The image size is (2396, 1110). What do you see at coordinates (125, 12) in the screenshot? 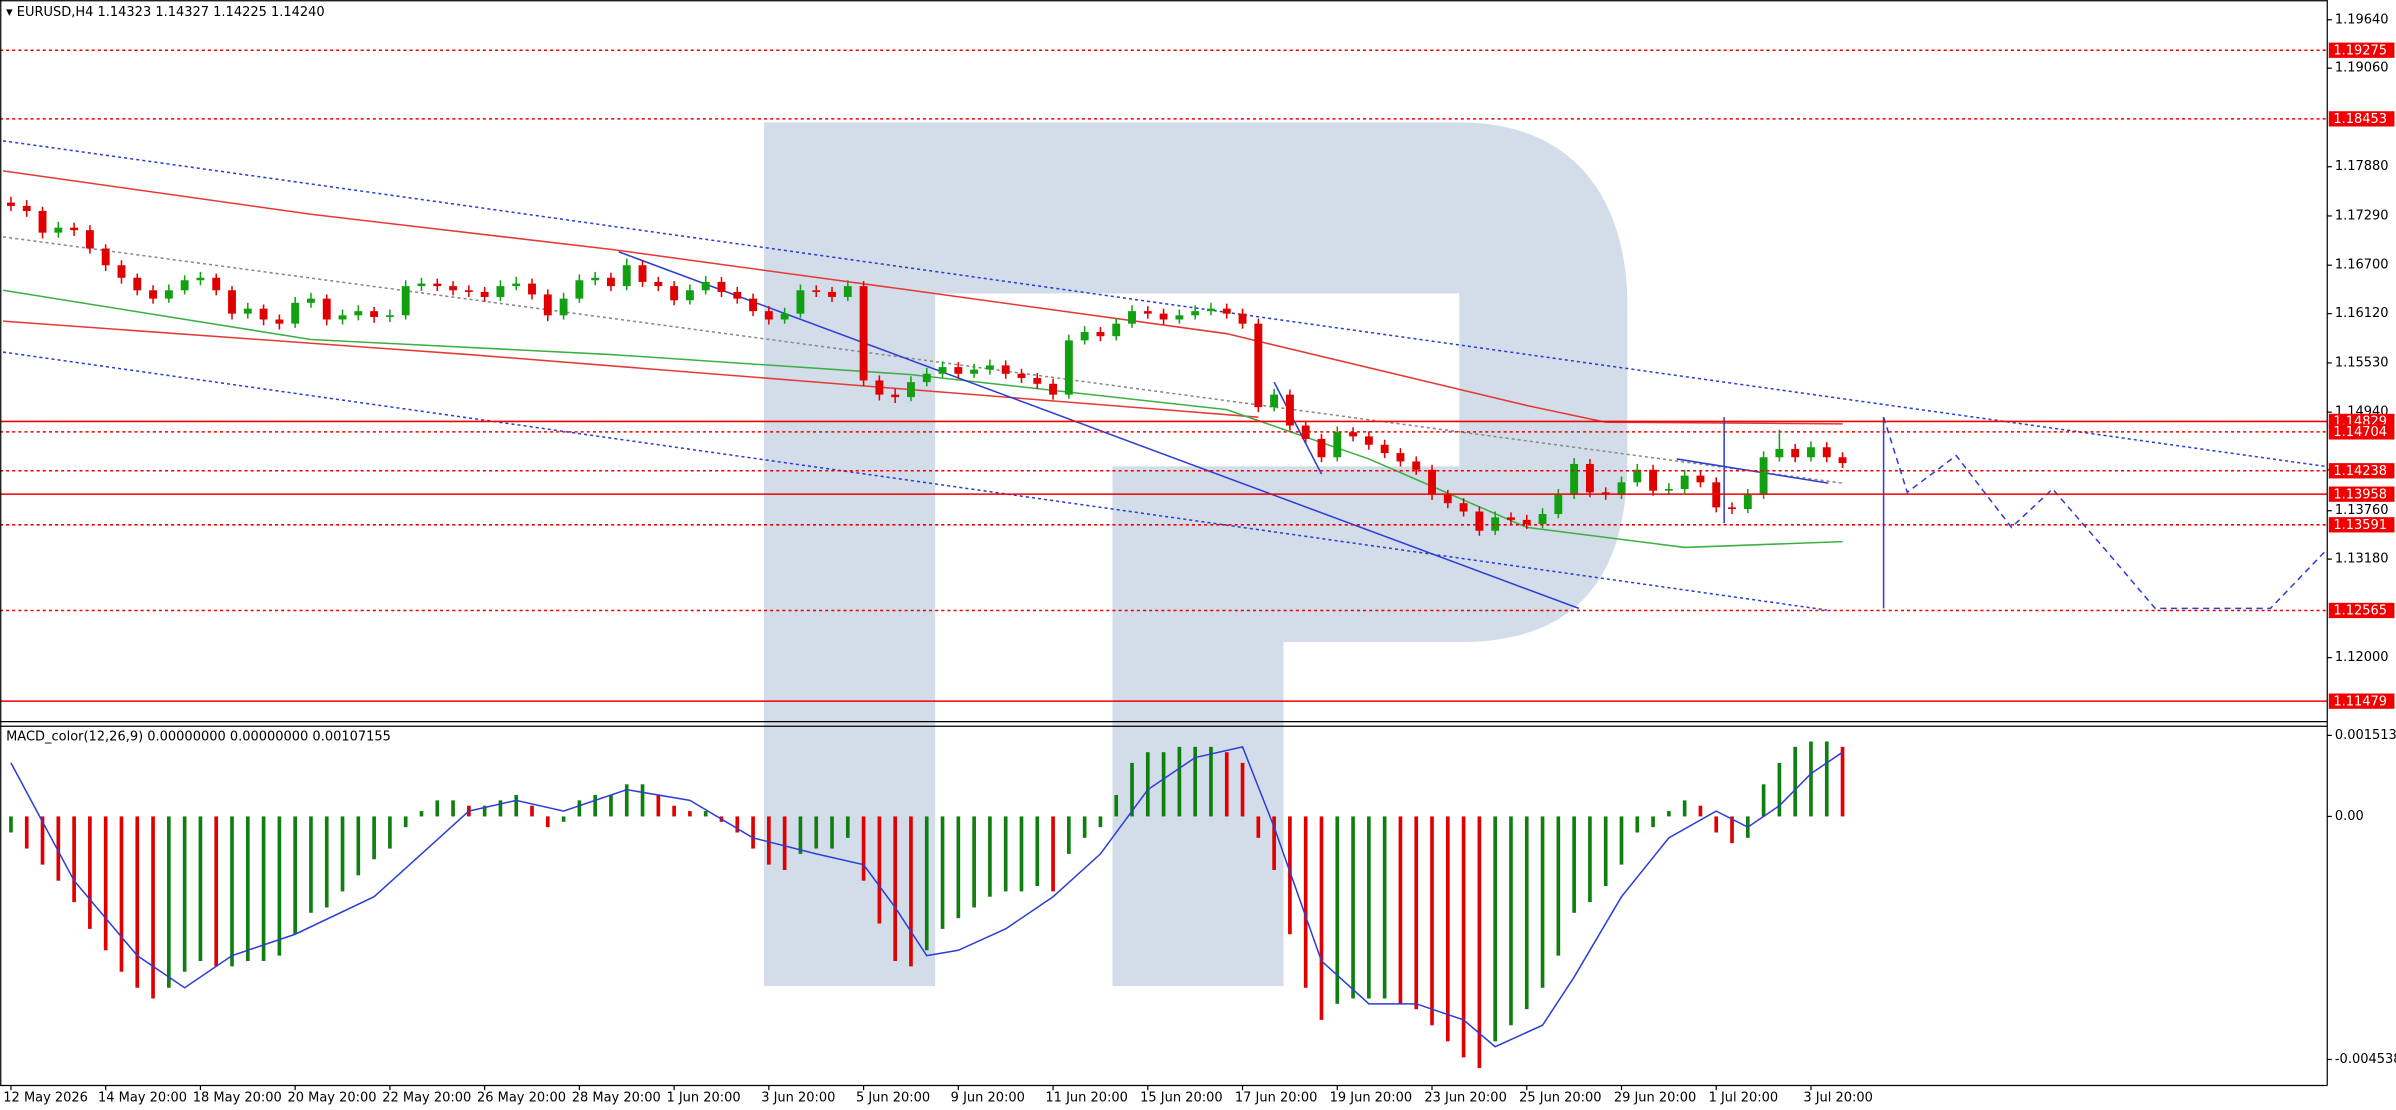
I see `header-open: 1.14323` at bounding box center [125, 12].